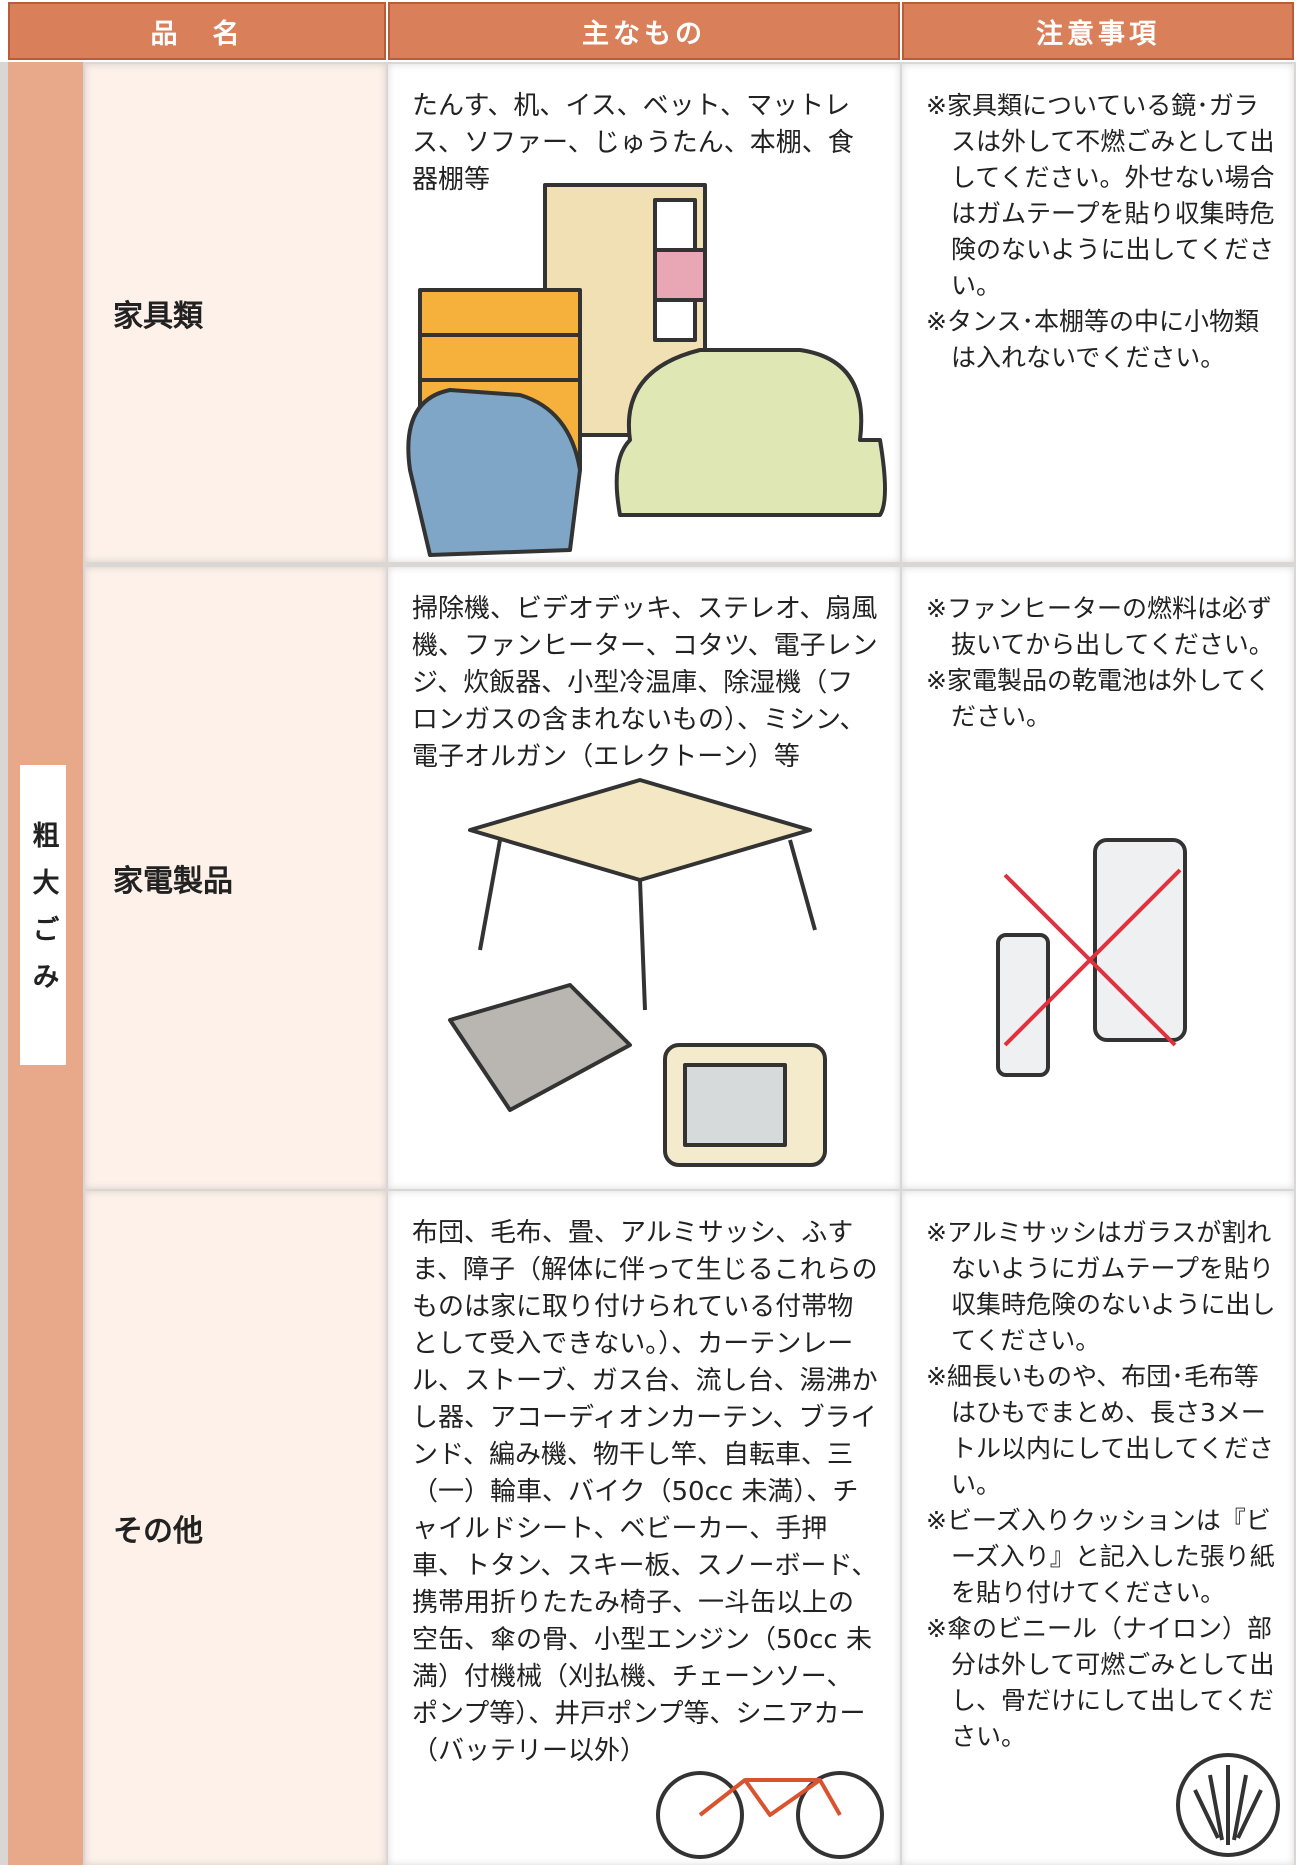 Image resolution: width=1296 pixels, height=1865 pixels. I want to click on note: ※ビーズ入りクッションは『ビーズ入り』と記入した張り紙を貼り付けてください。, so click(1100, 1556).